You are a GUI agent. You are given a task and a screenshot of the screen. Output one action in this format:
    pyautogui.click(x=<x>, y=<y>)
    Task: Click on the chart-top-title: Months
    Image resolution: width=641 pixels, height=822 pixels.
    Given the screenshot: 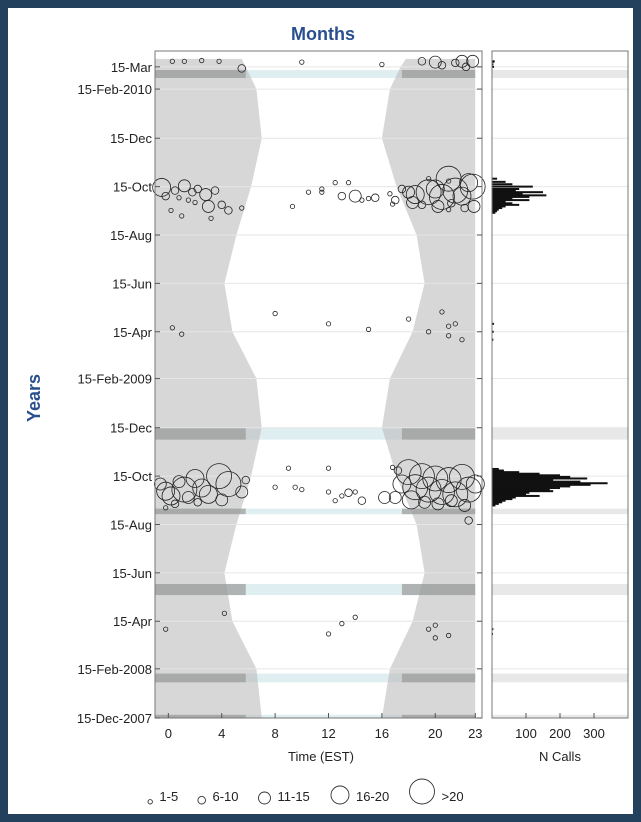 What is the action you would take?
    pyautogui.click(x=323, y=34)
    